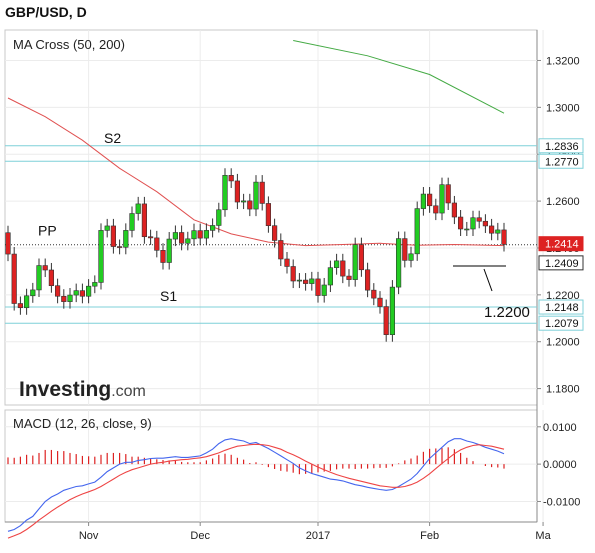 The image size is (595, 553). Describe the element at coordinates (47, 231) in the screenshot. I see `level-label-pp: PP` at that location.